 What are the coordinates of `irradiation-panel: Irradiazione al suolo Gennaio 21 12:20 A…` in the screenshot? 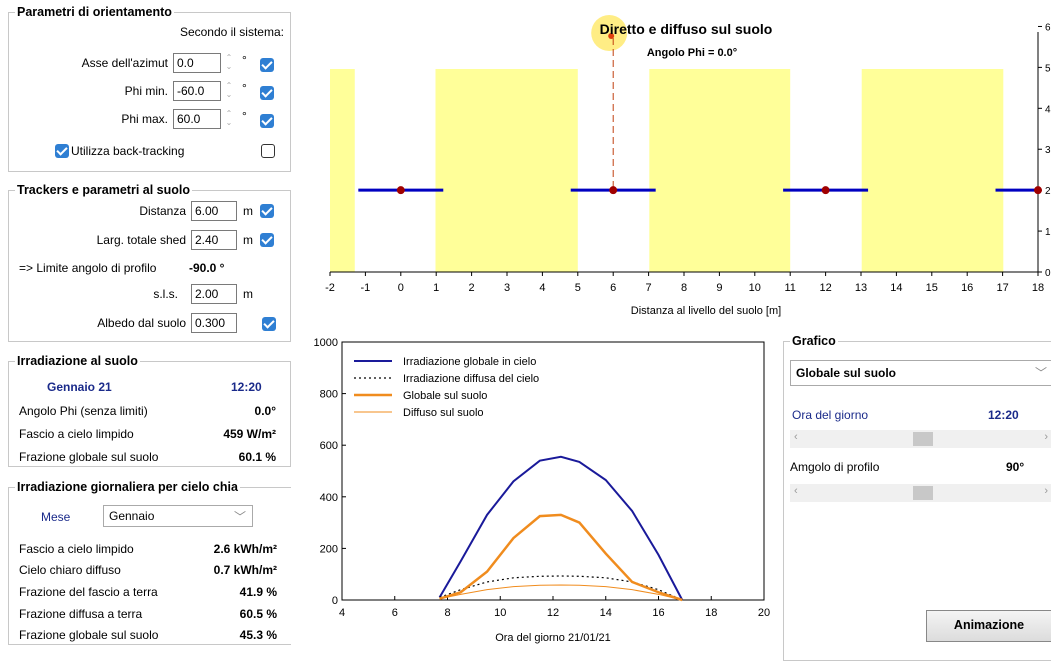 It's located at (149, 410).